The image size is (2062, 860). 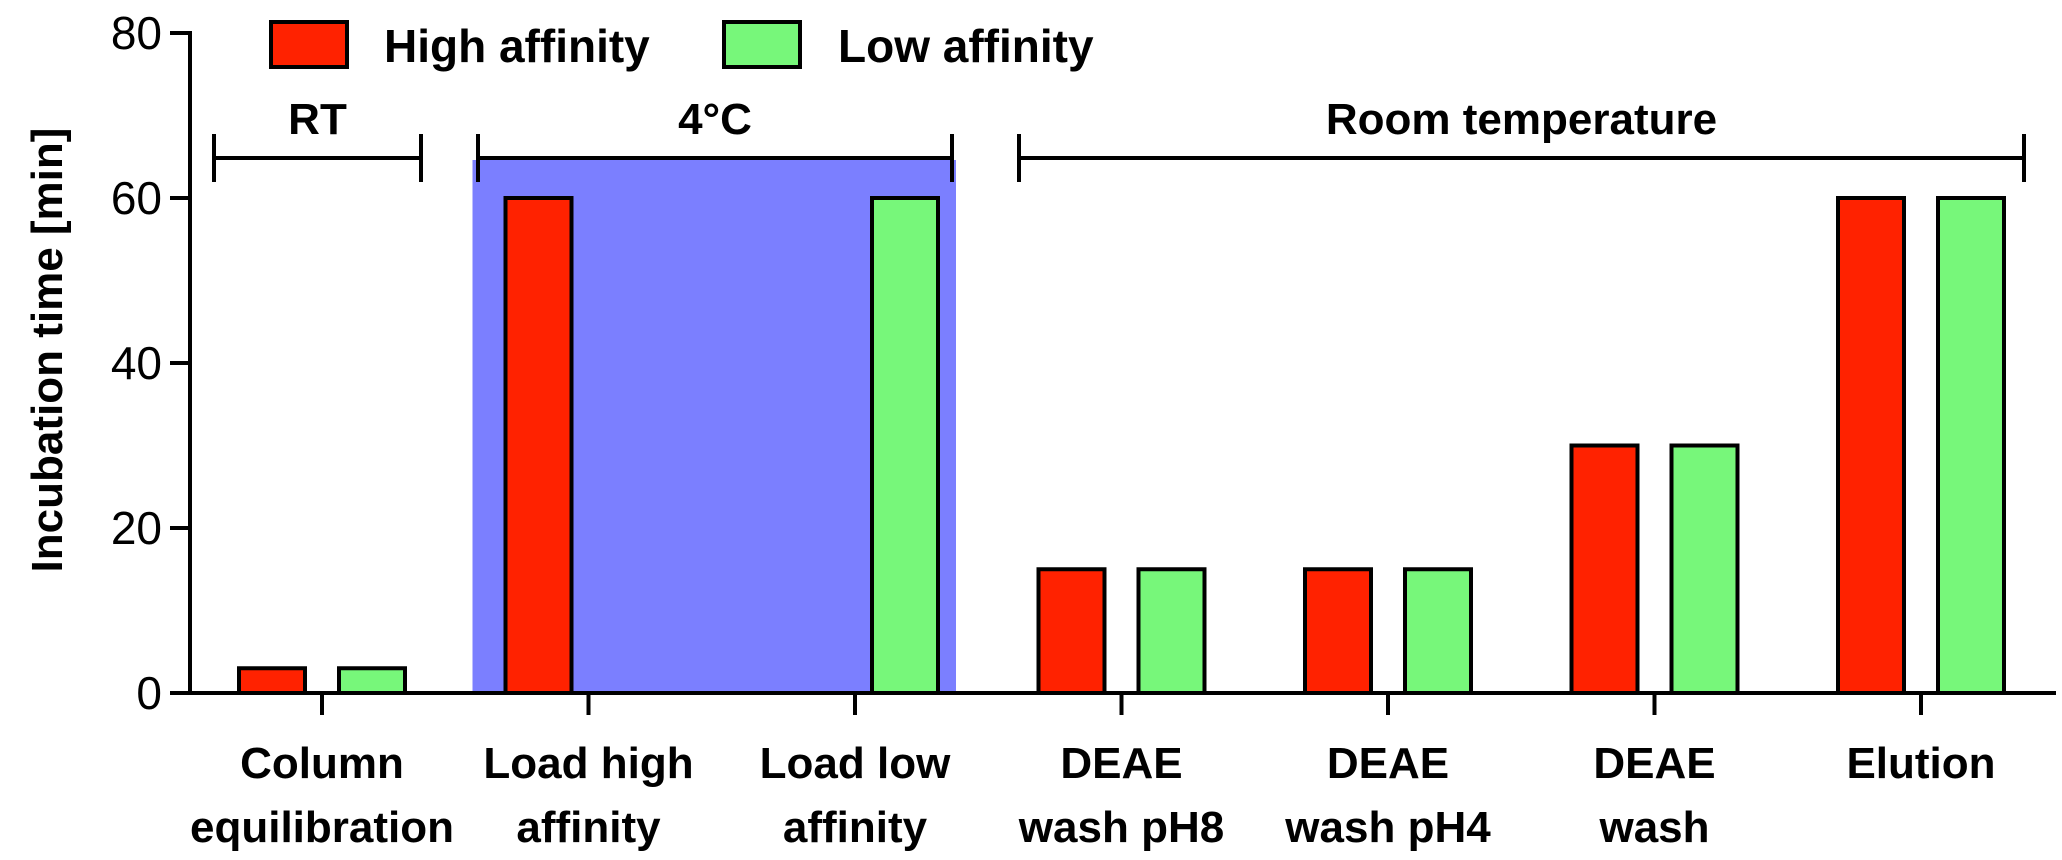 I want to click on legend-label: High affinity, so click(x=517, y=46).